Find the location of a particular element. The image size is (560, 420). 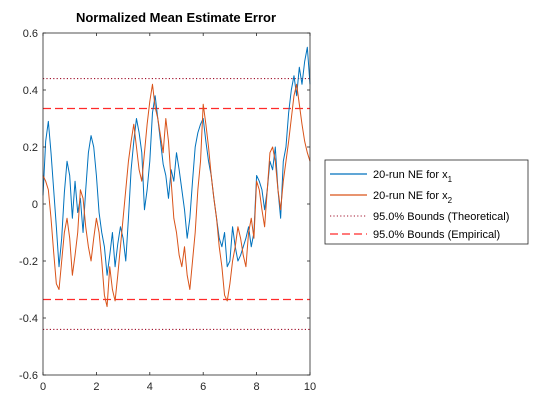

chart-title: Normalized Mean Estimate Error is located at coordinates (176, 17).